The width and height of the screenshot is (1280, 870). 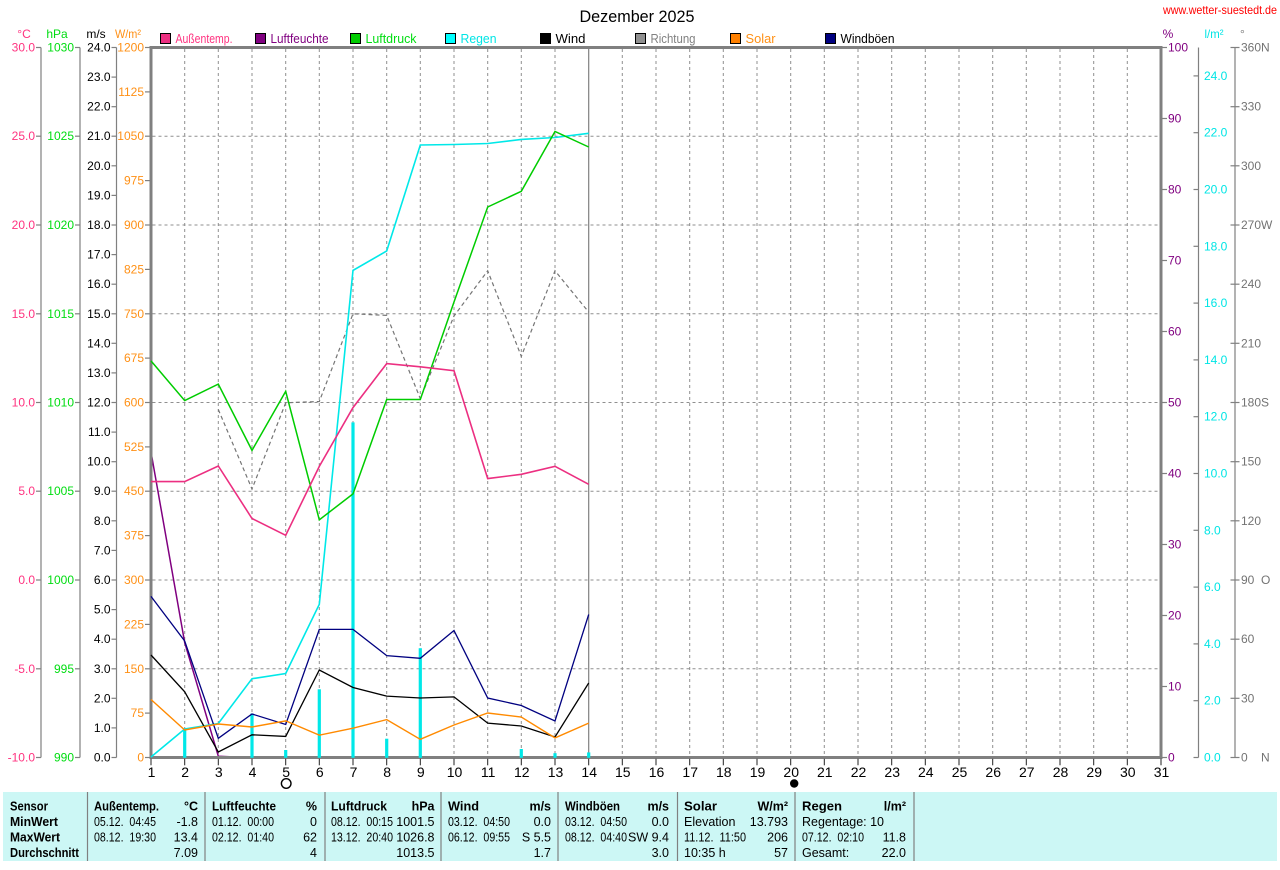 I want to click on svg-text: 1125, so click(x=131, y=92).